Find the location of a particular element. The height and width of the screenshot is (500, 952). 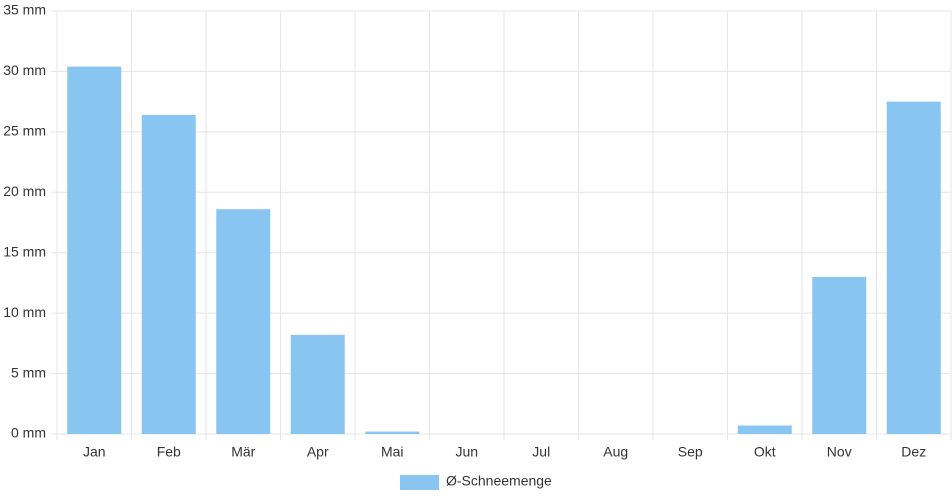

x-tick-label: Aug is located at coordinates (615, 452).